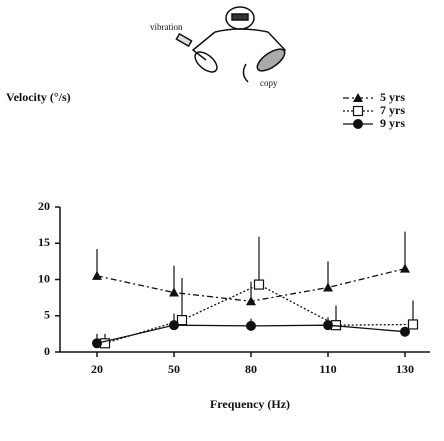 The width and height of the screenshot is (444, 441). Describe the element at coordinates (174, 369) in the screenshot. I see `x-tick-label: 50` at that location.